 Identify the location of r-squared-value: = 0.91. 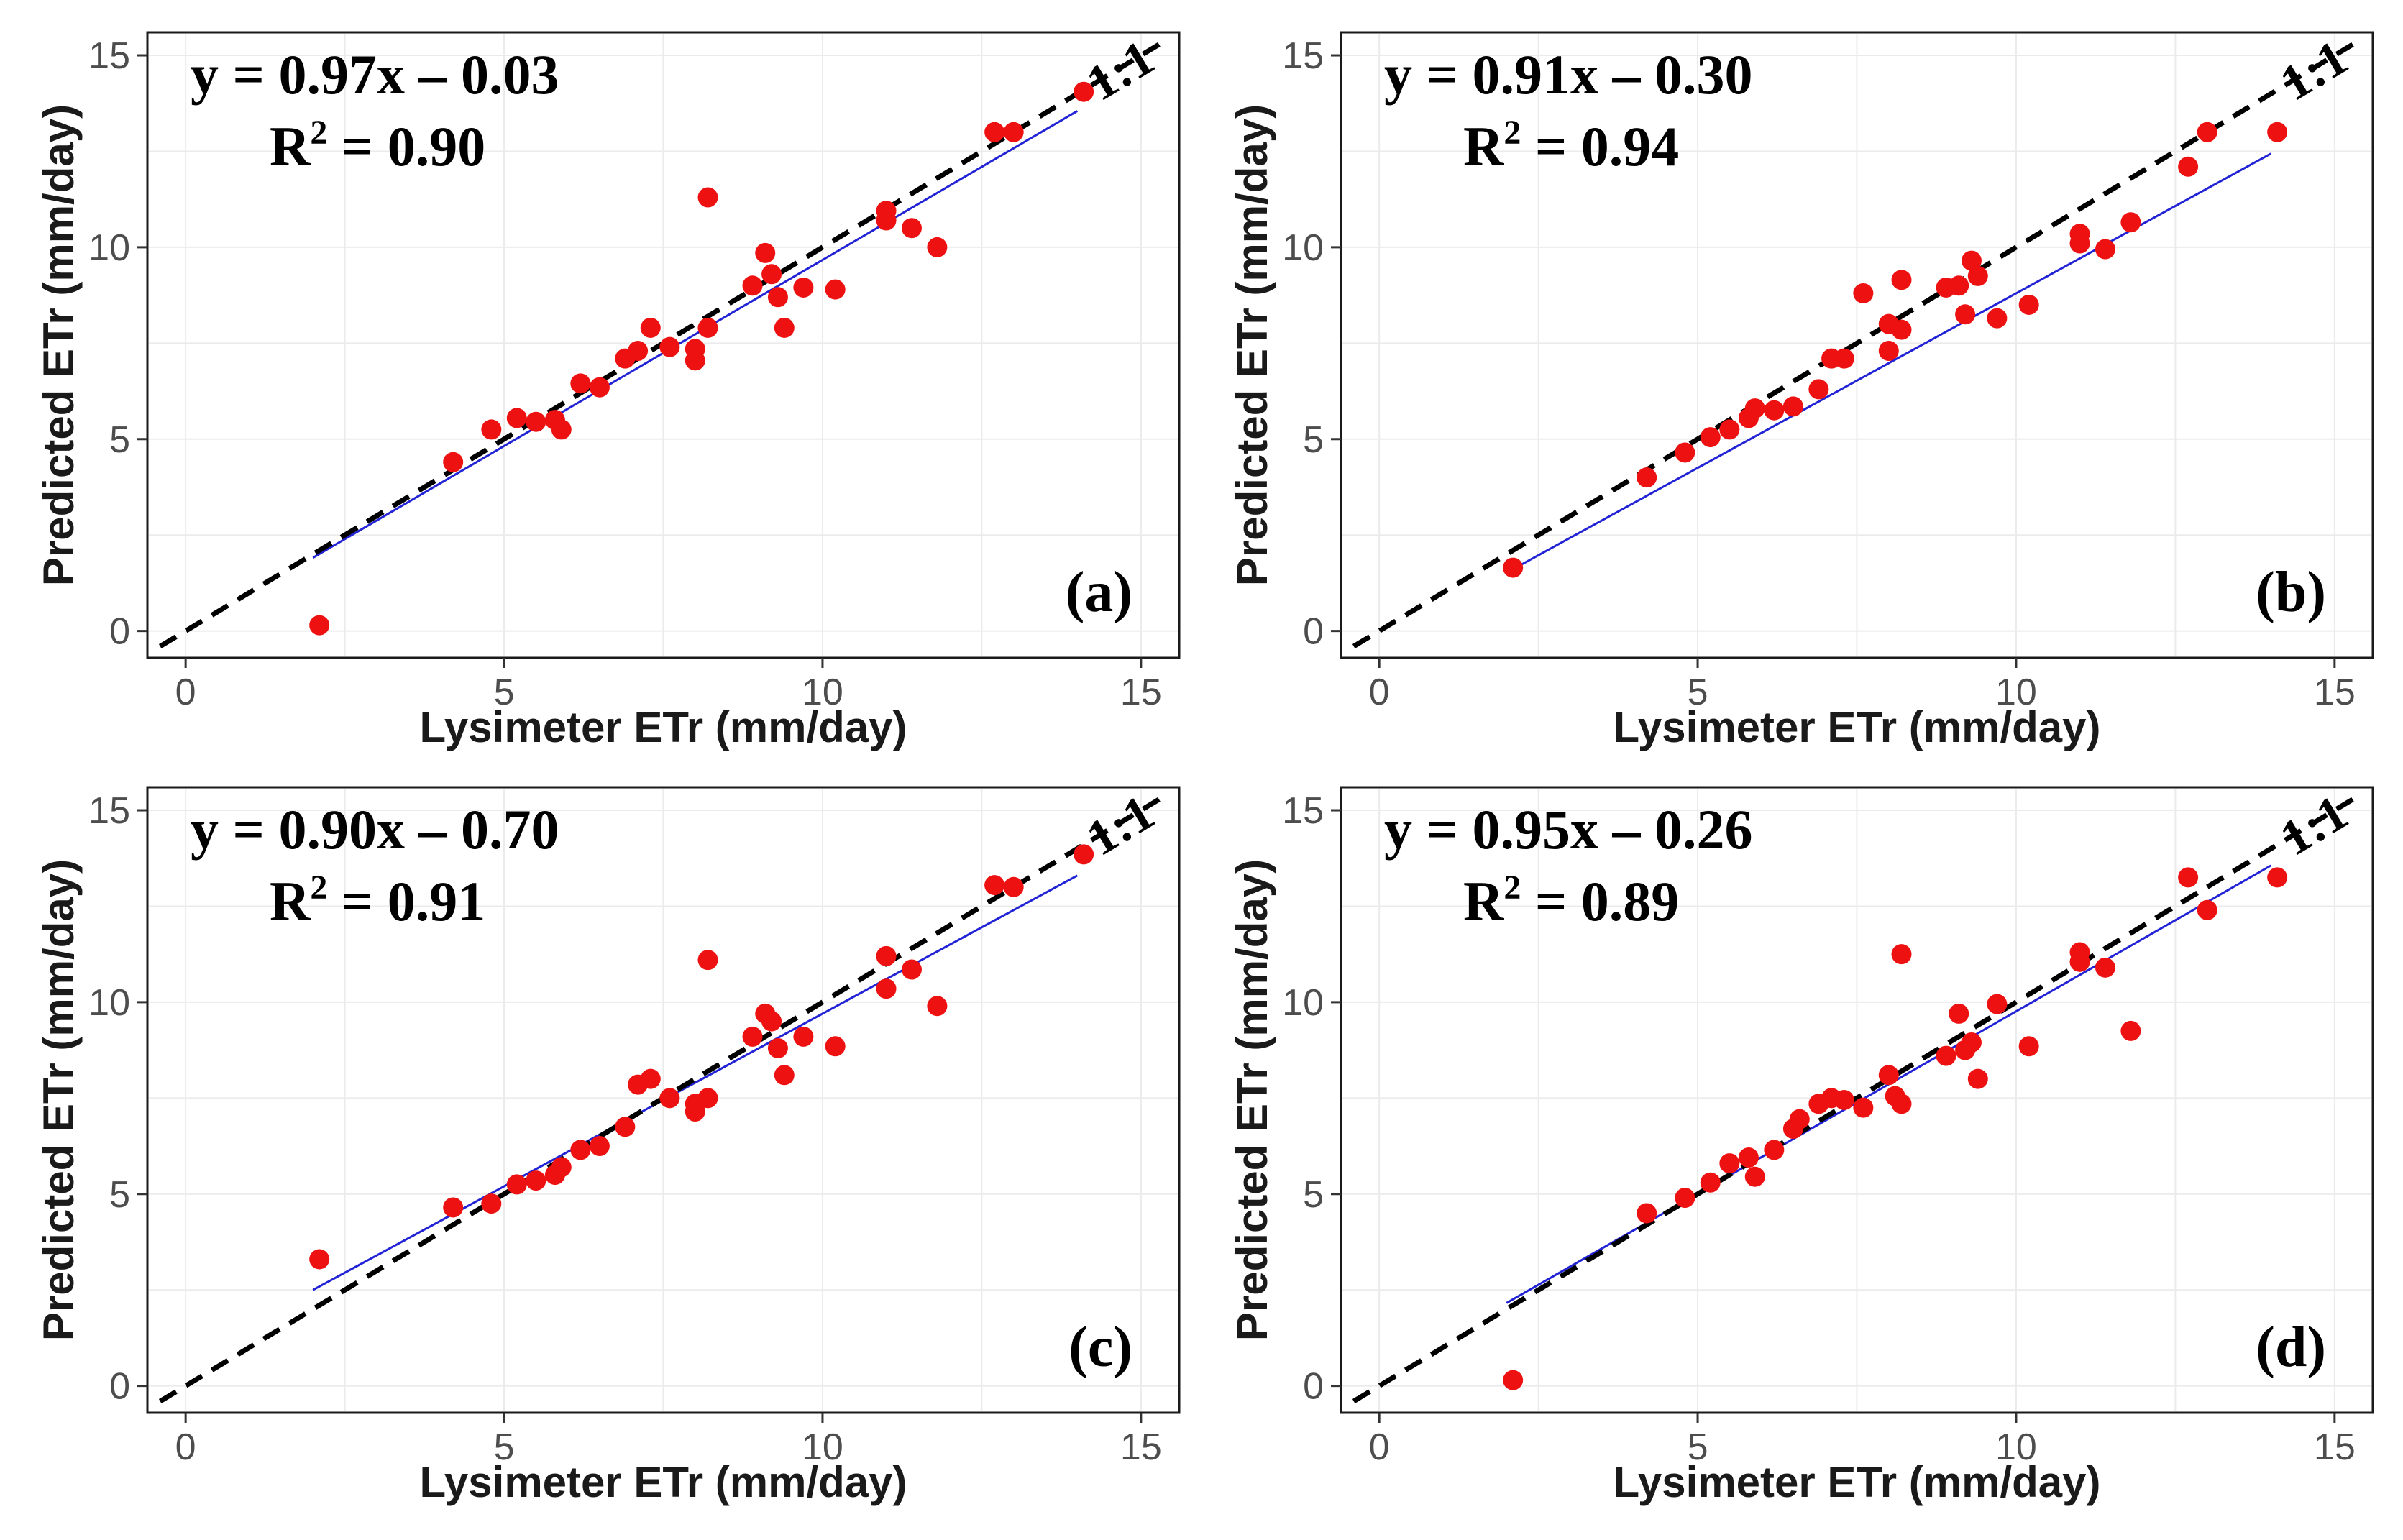
(406, 901).